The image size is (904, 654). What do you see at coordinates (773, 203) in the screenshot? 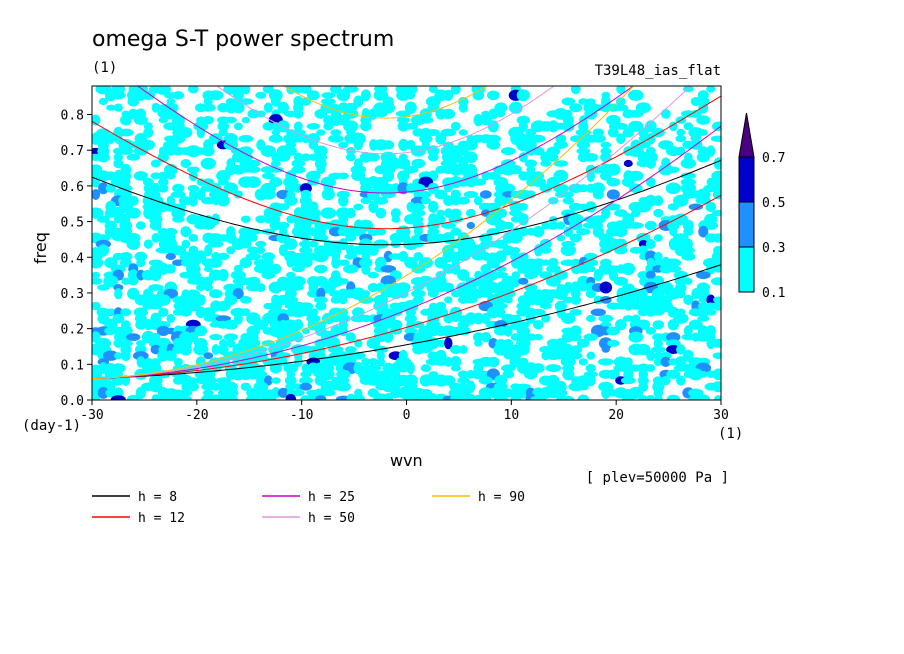
I see `colorbar-label: 0.5` at bounding box center [773, 203].